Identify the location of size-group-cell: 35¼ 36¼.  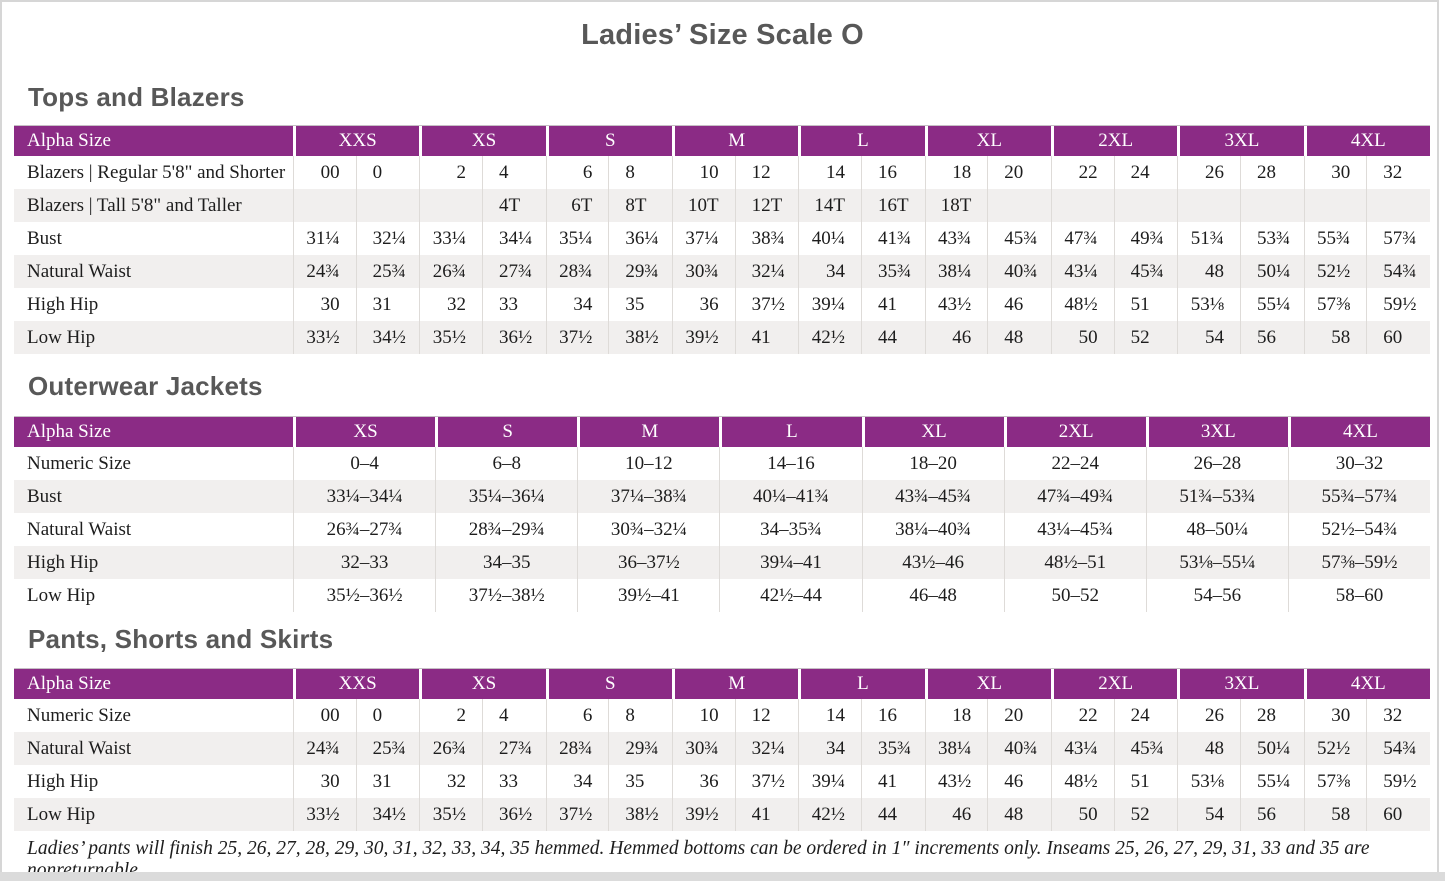
(608, 238).